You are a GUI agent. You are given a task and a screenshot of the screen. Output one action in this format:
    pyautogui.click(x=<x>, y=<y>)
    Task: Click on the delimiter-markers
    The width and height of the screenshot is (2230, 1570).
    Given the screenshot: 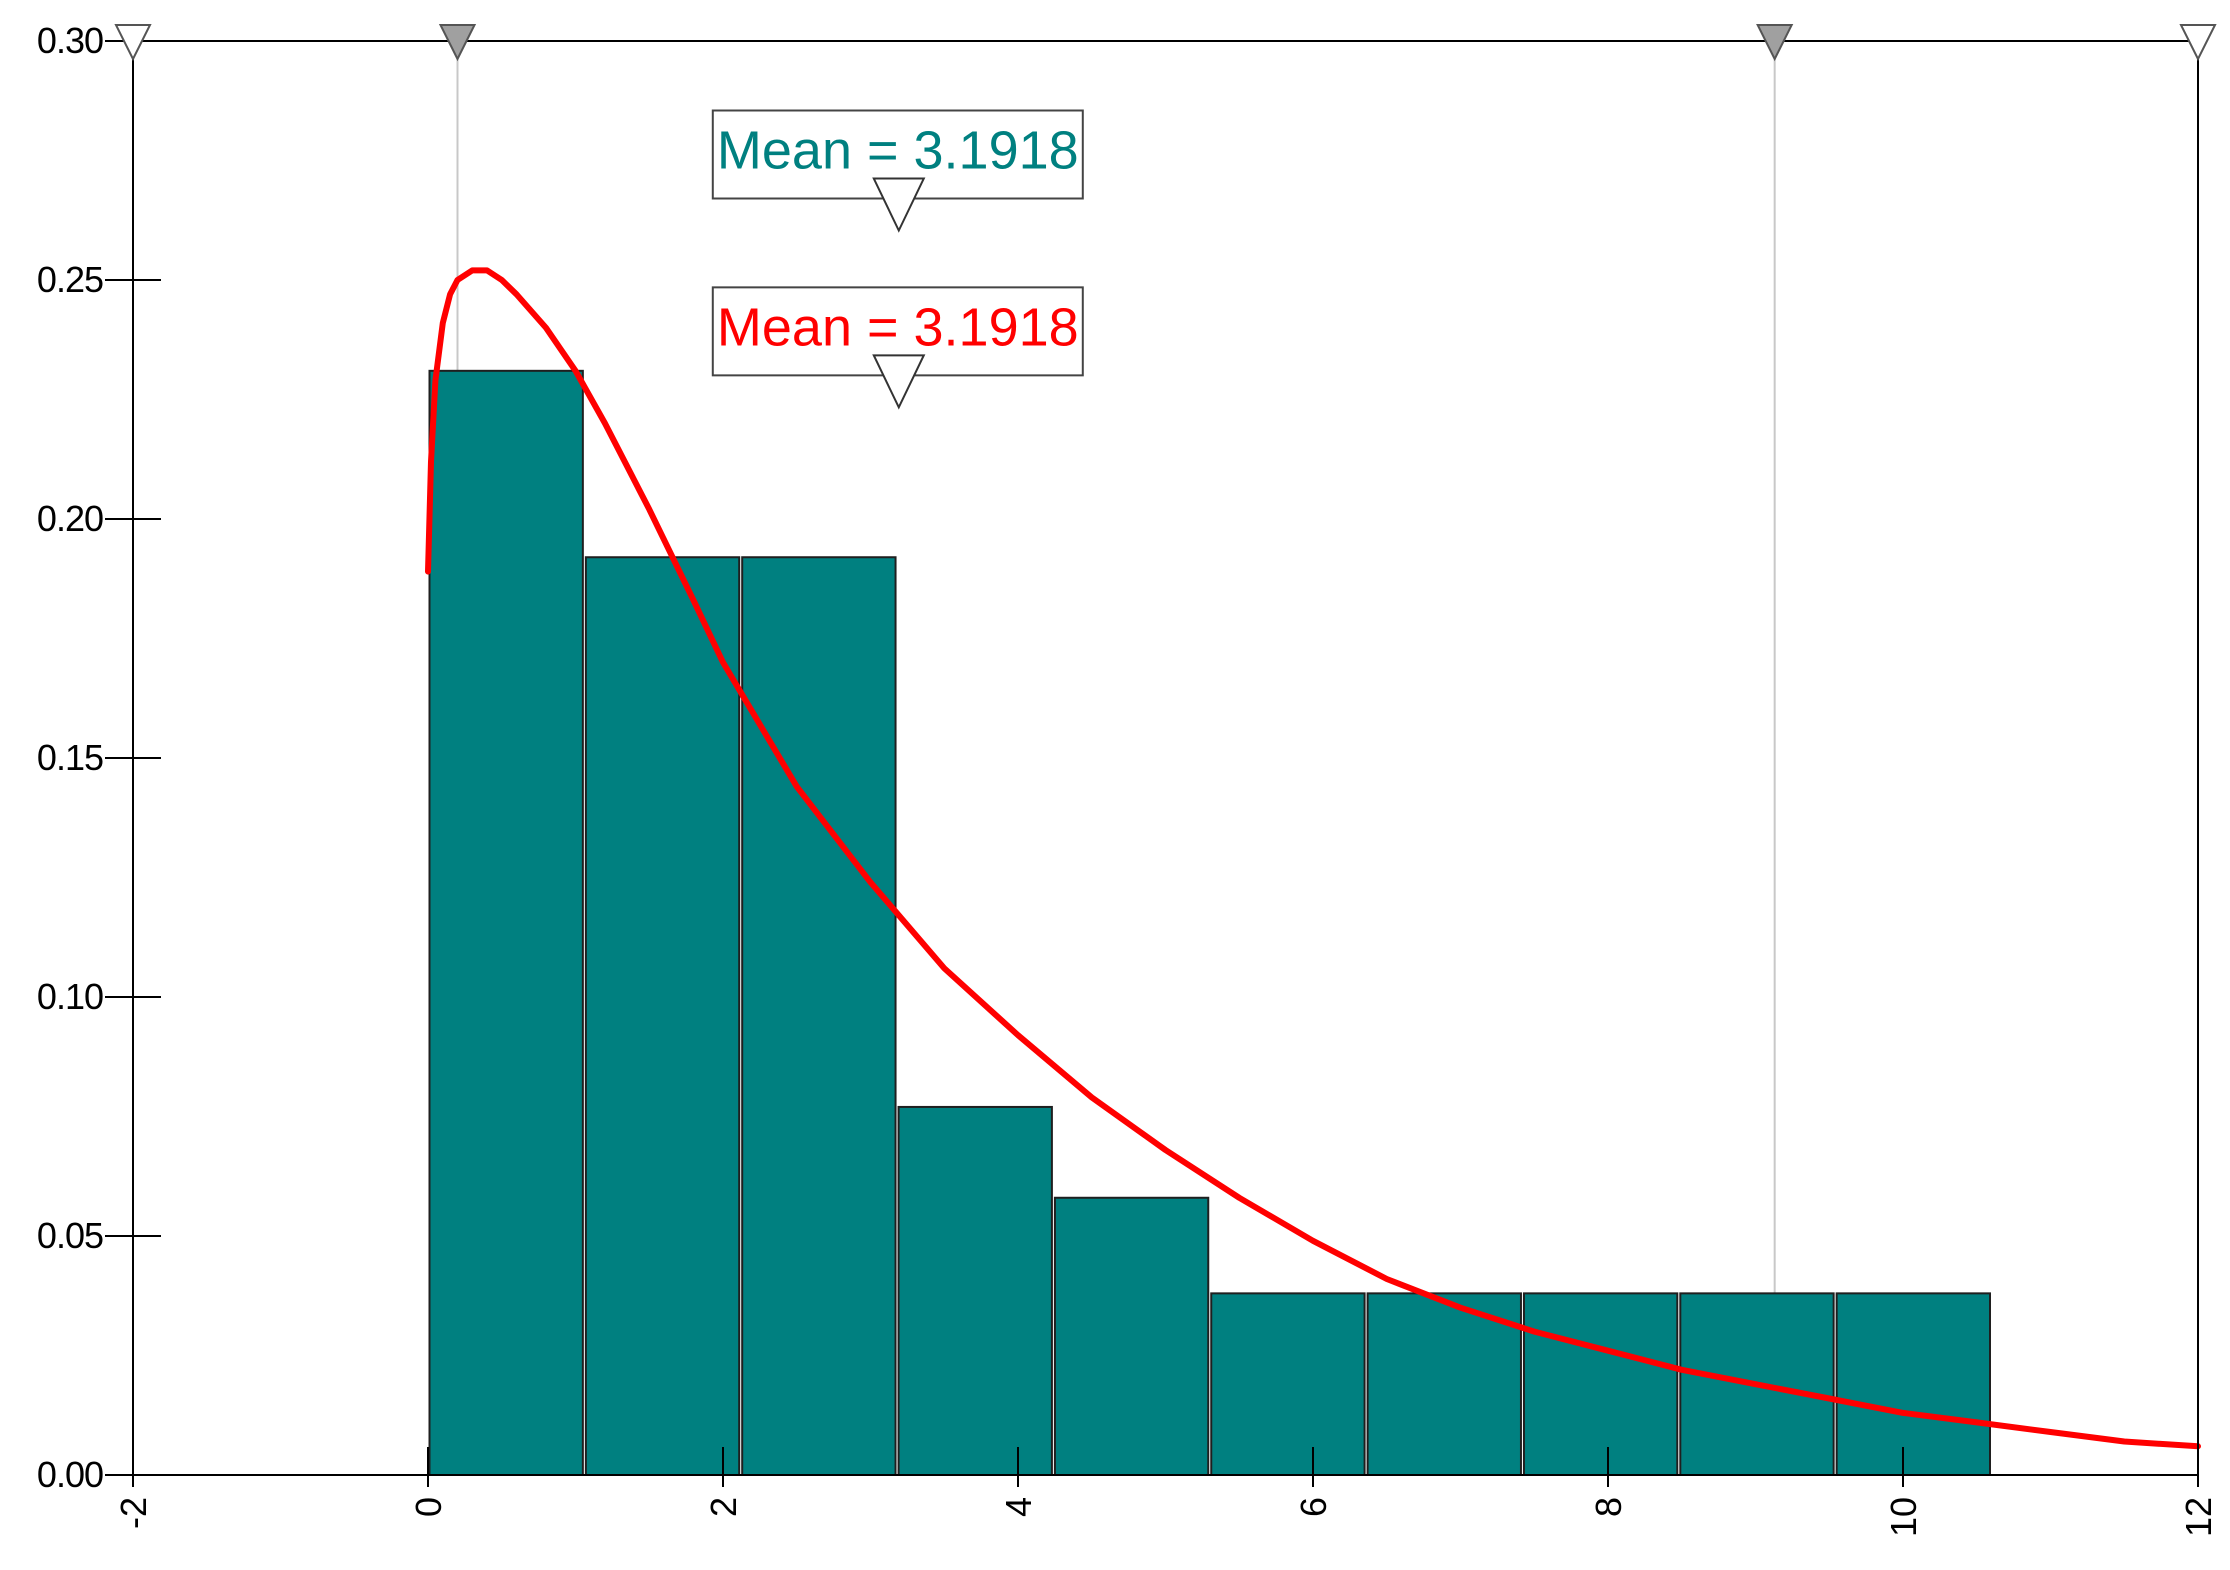 What is the action you would take?
    pyautogui.click(x=1165, y=43)
    